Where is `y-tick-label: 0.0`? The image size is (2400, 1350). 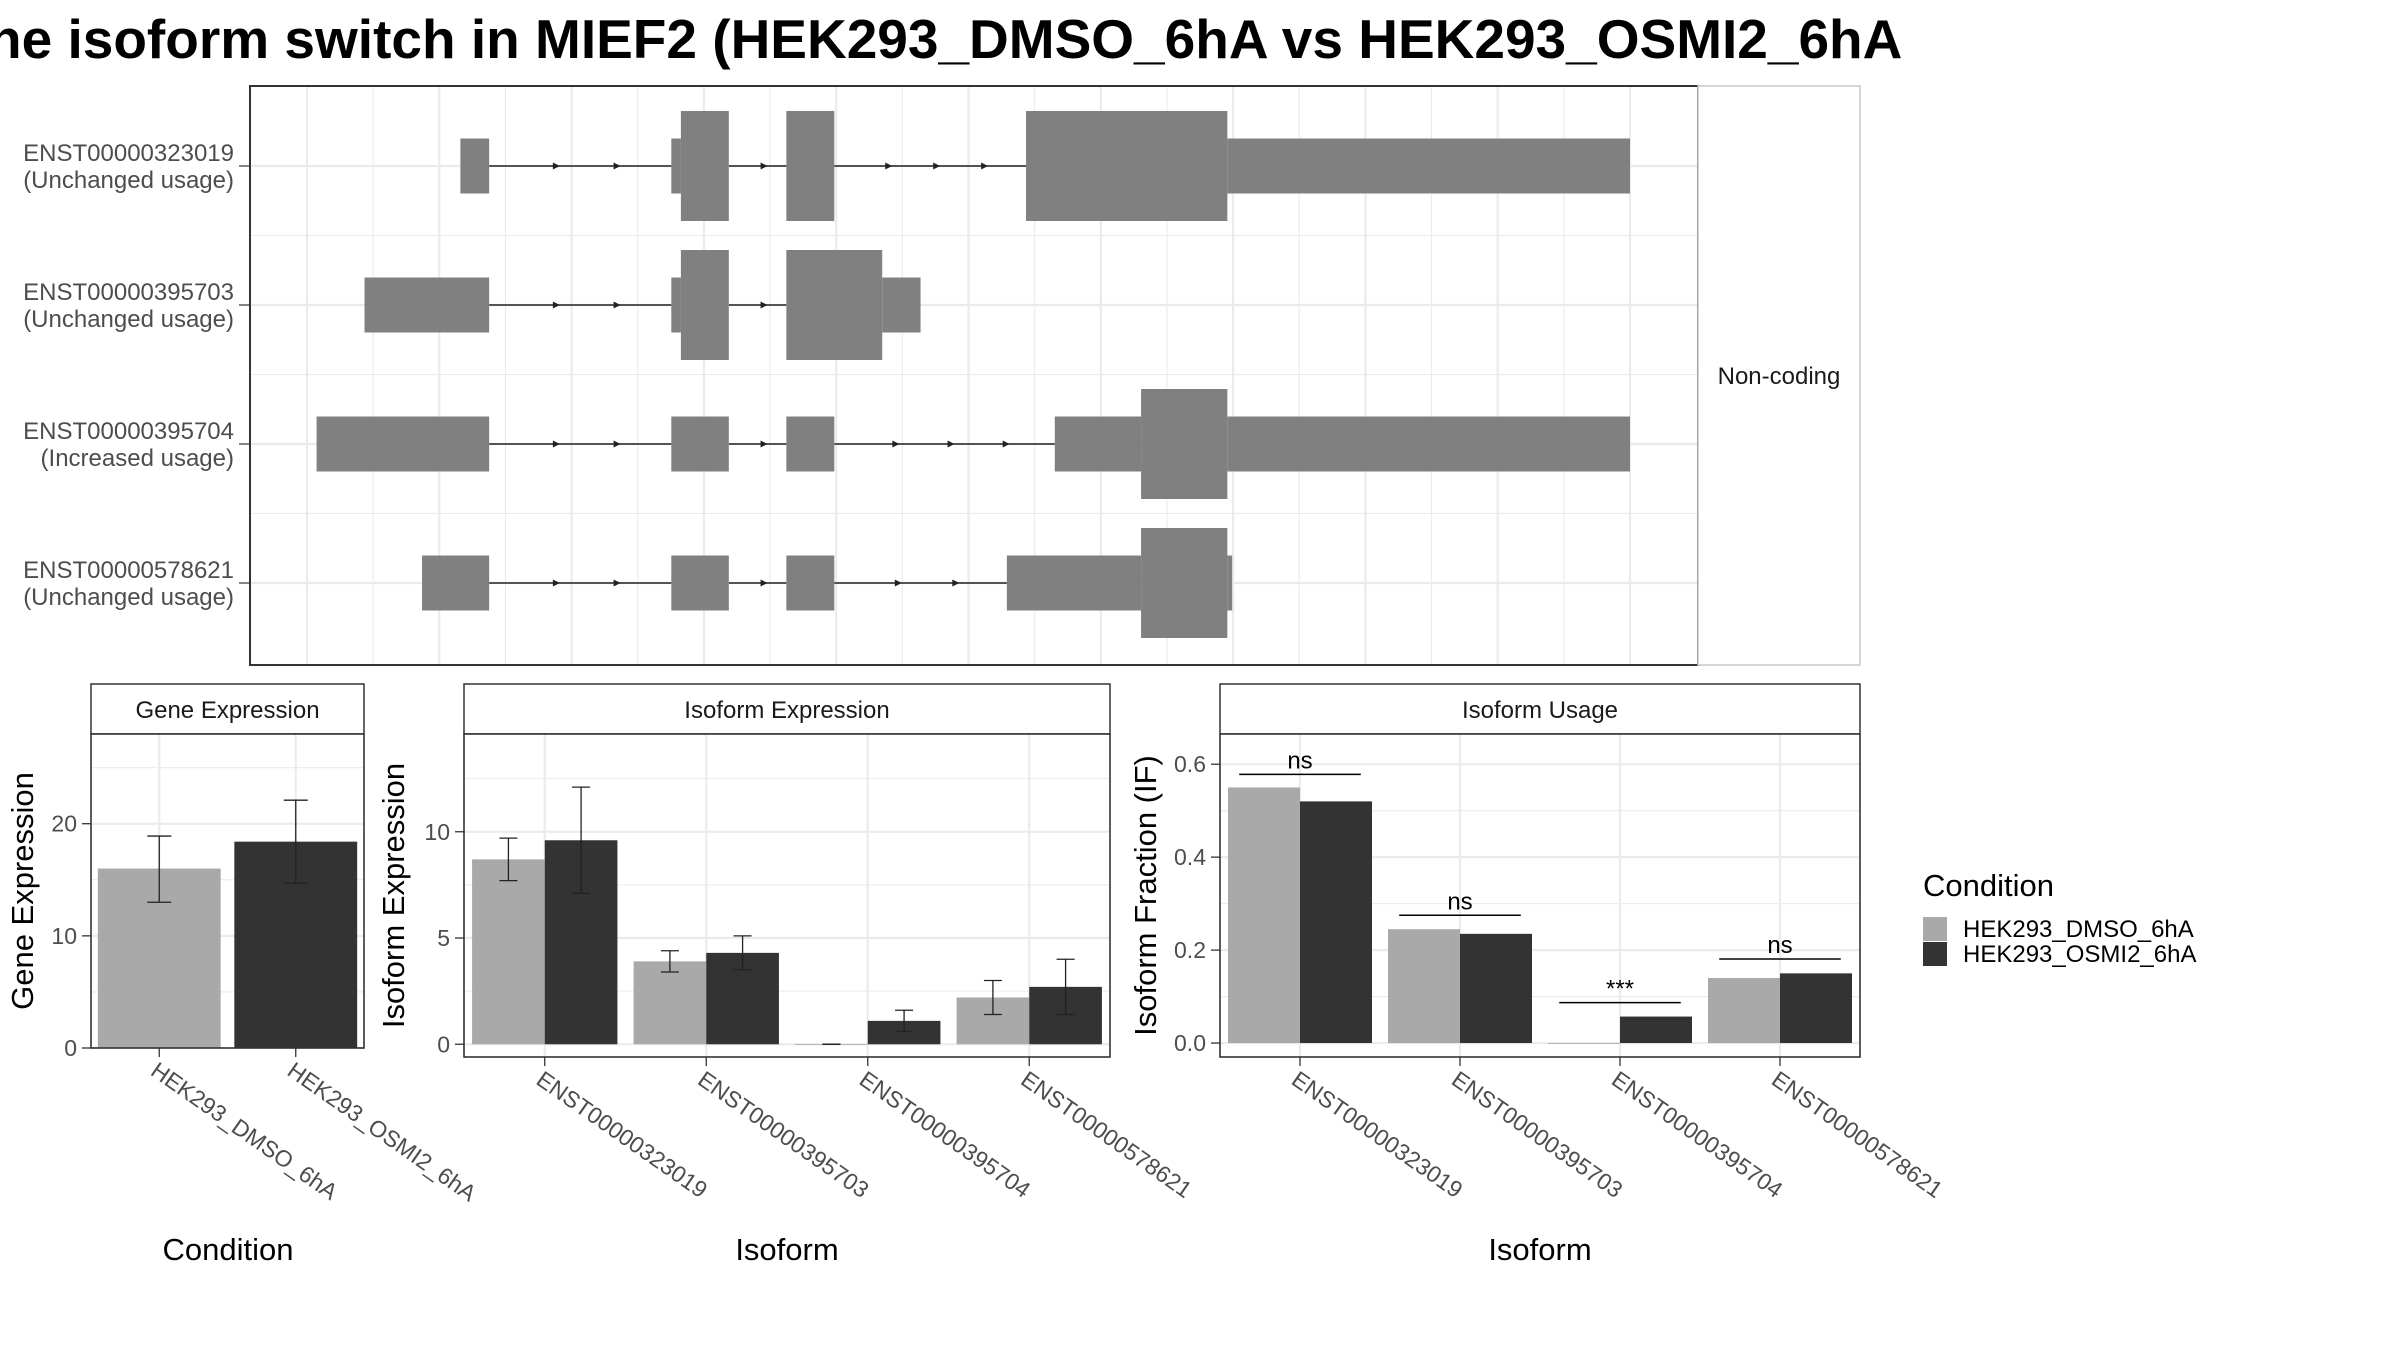
y-tick-label: 0.0 is located at coordinates (1190, 1043).